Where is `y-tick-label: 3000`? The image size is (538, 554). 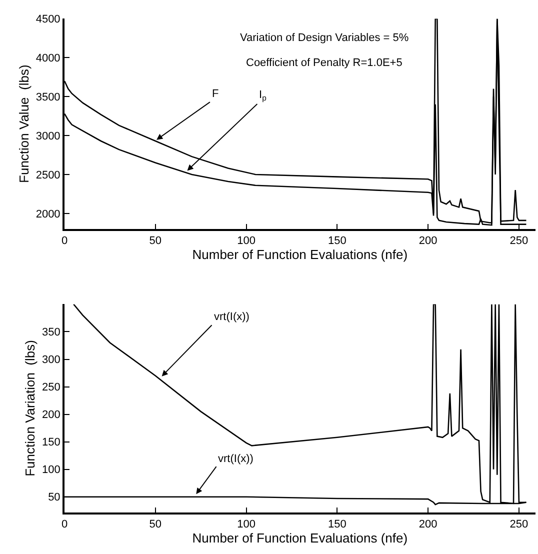
y-tick-label: 3000 is located at coordinates (48, 136).